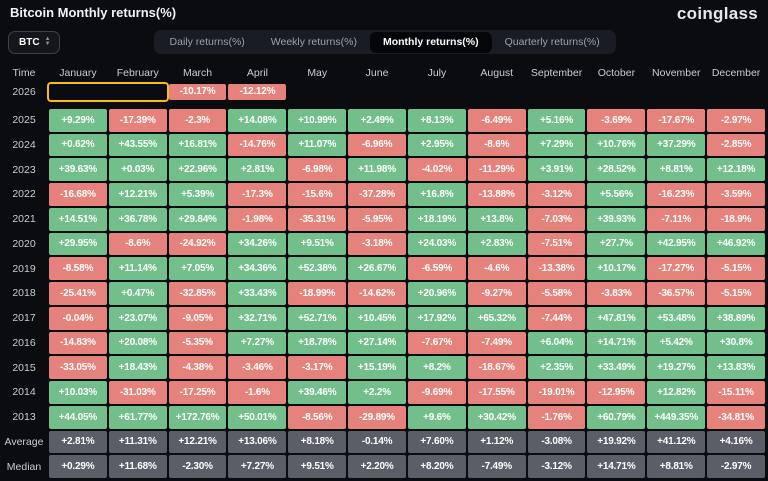 This screenshot has height=481, width=768. What do you see at coordinates (257, 219) in the screenshot?
I see `return-cell: -1.98%` at bounding box center [257, 219].